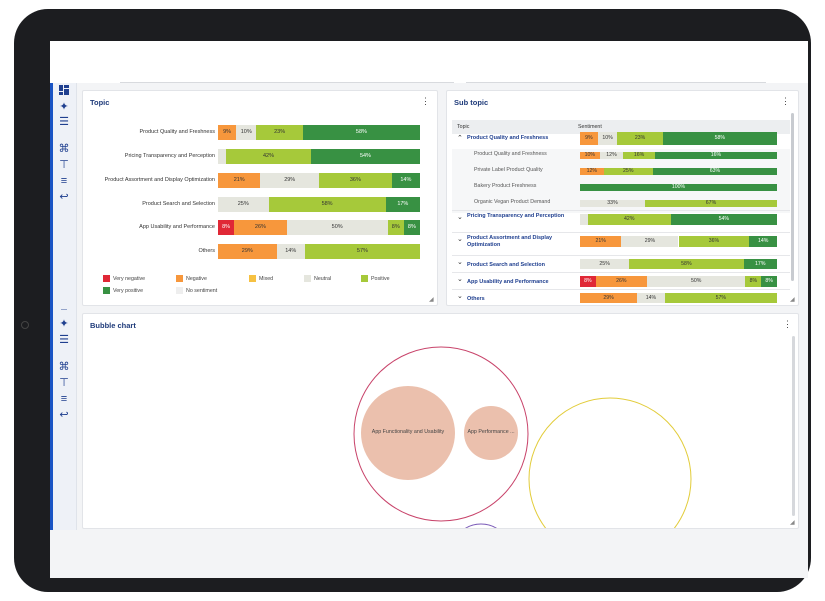 This screenshot has width=825, height=601. Describe the element at coordinates (584, 219) in the screenshot. I see `subtopic-bar-segment` at that location.